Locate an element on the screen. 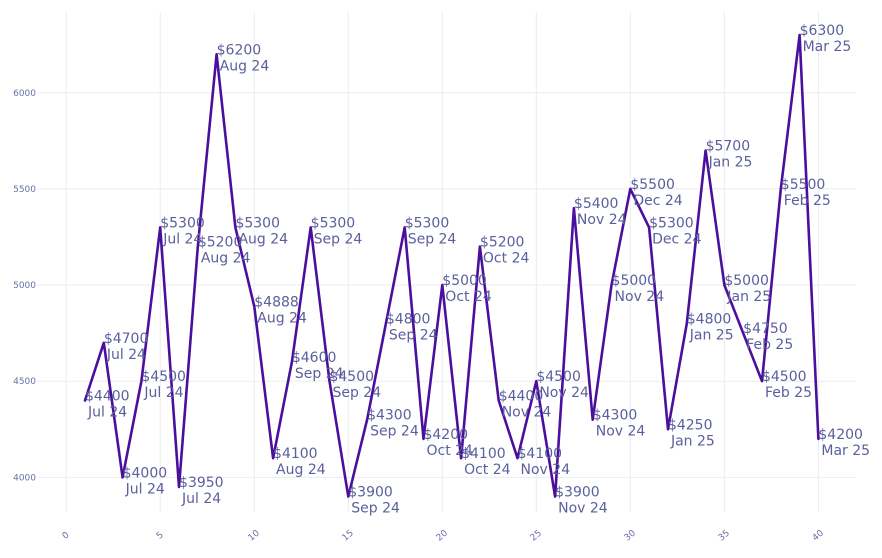  data-label-price: $4700 is located at coordinates (126, 339).